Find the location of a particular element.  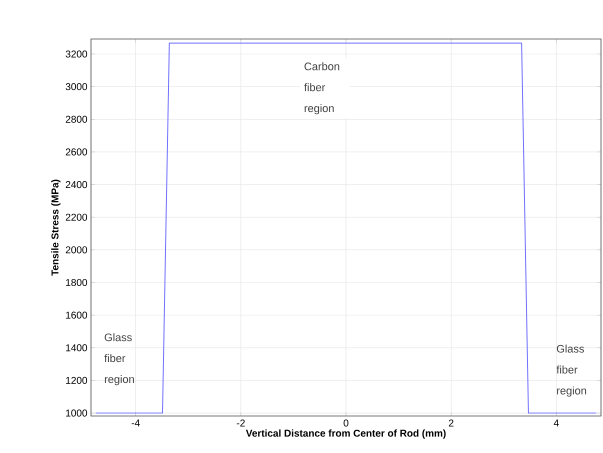

y-axis-title: Tensile Stress (MPa) is located at coordinates (55, 228).